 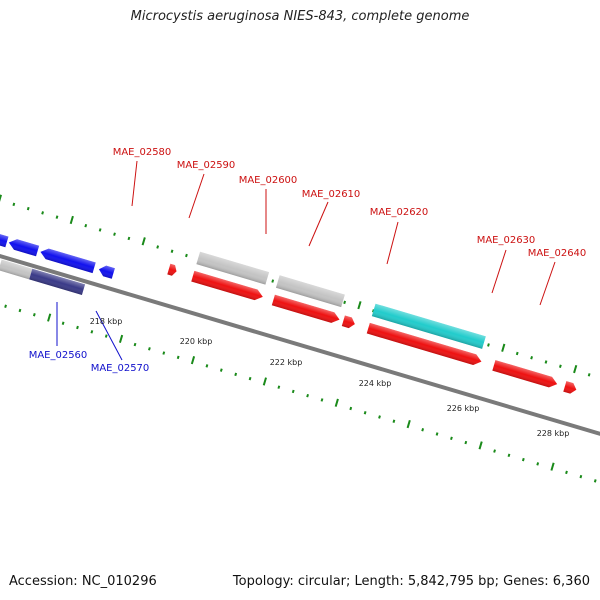 I want to click on gene-arrow-cyan-shade, so click(x=428, y=326).